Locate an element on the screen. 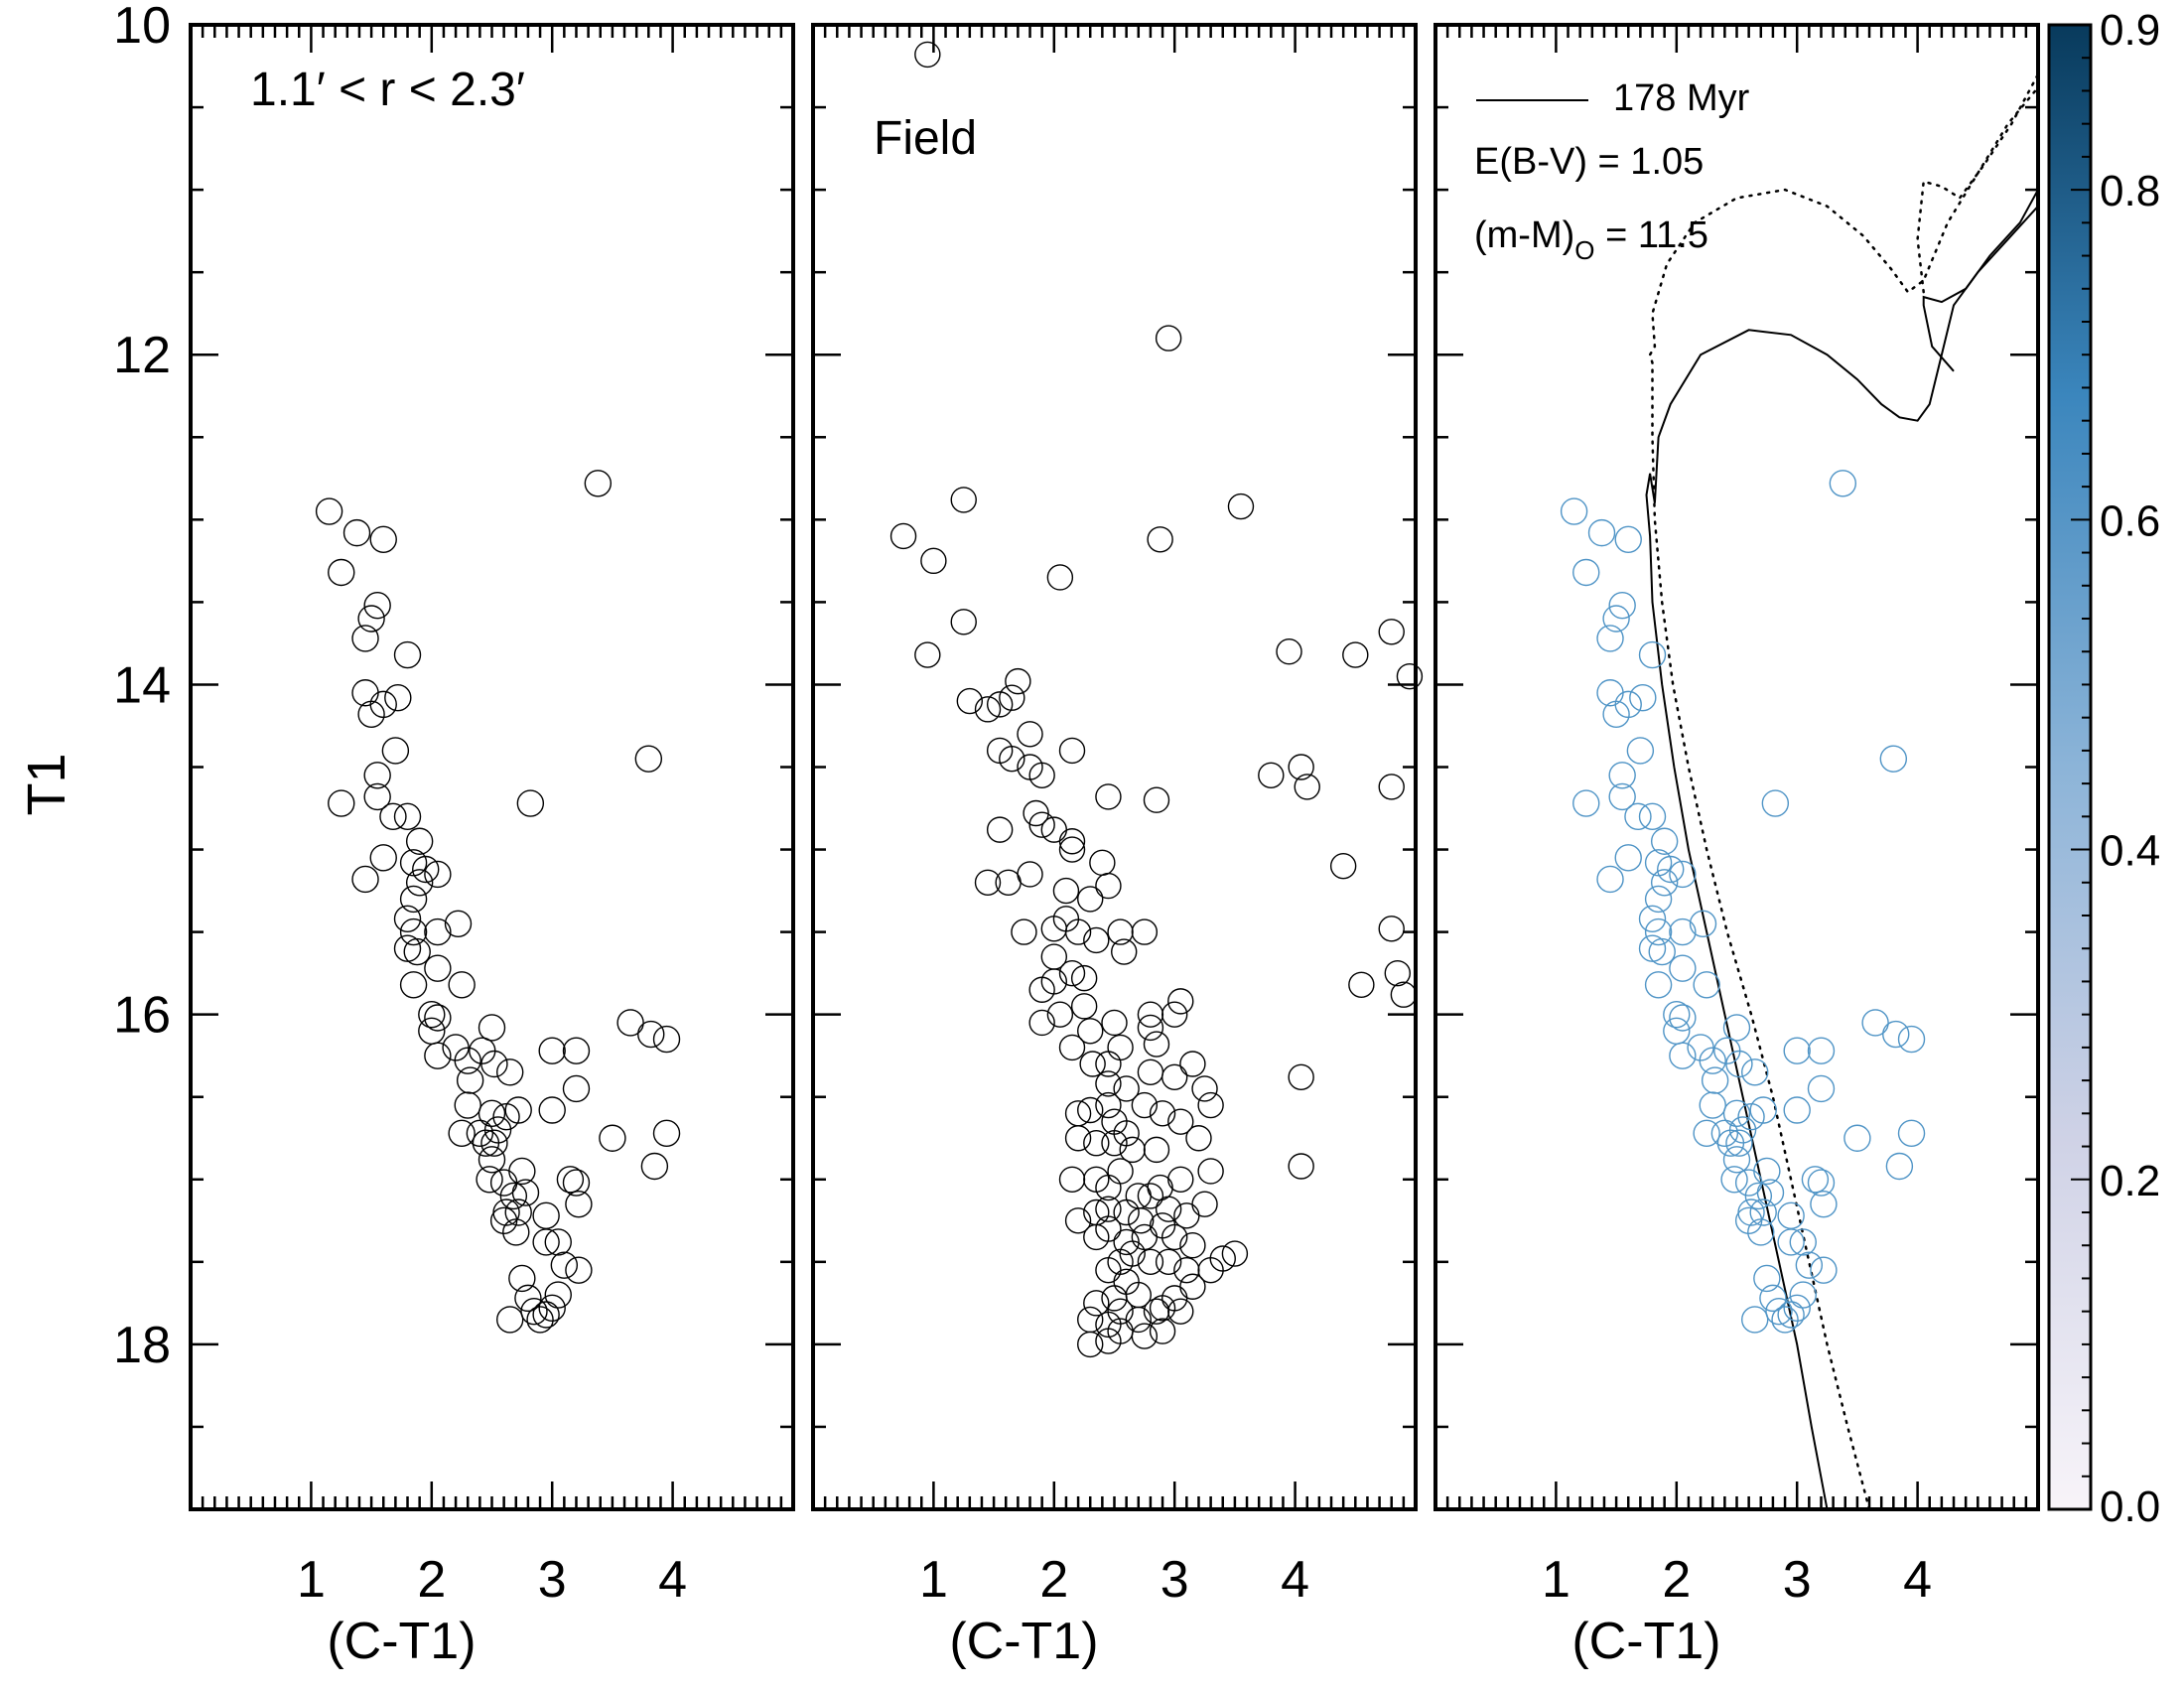 This screenshot has width=2184, height=1693. panel-cluster-label: 1.1′ < r < 2.3′ is located at coordinates (387, 90).